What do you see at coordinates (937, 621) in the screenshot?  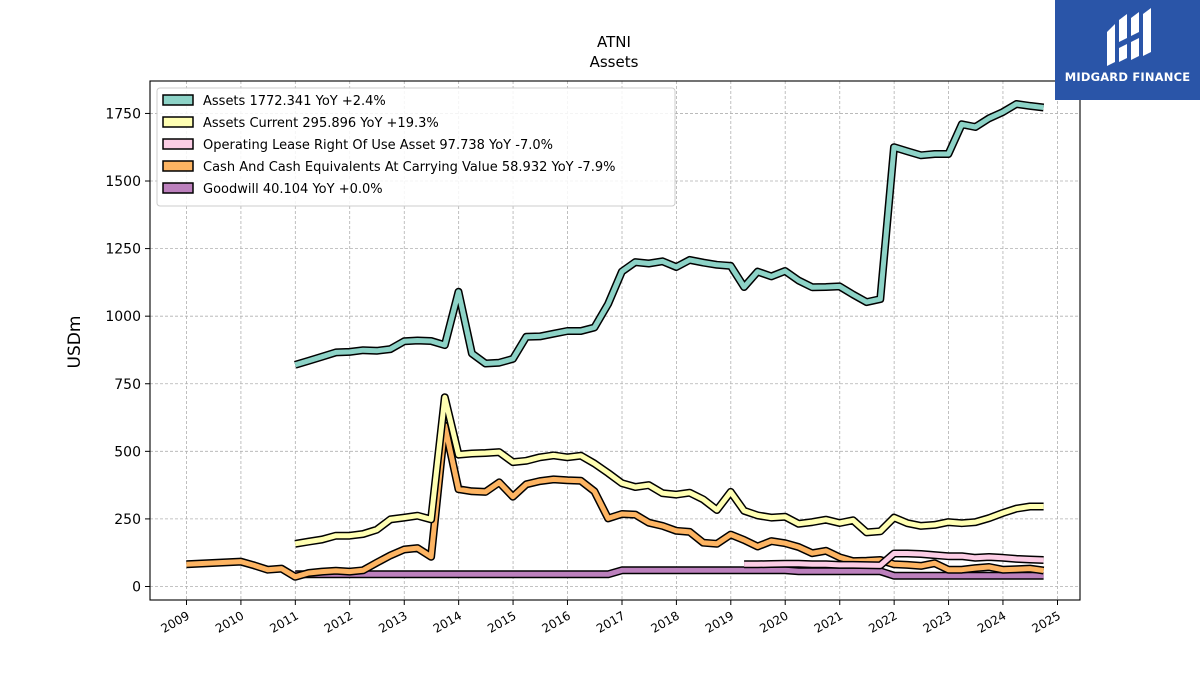 I see `x-tick-label: 2023` at bounding box center [937, 621].